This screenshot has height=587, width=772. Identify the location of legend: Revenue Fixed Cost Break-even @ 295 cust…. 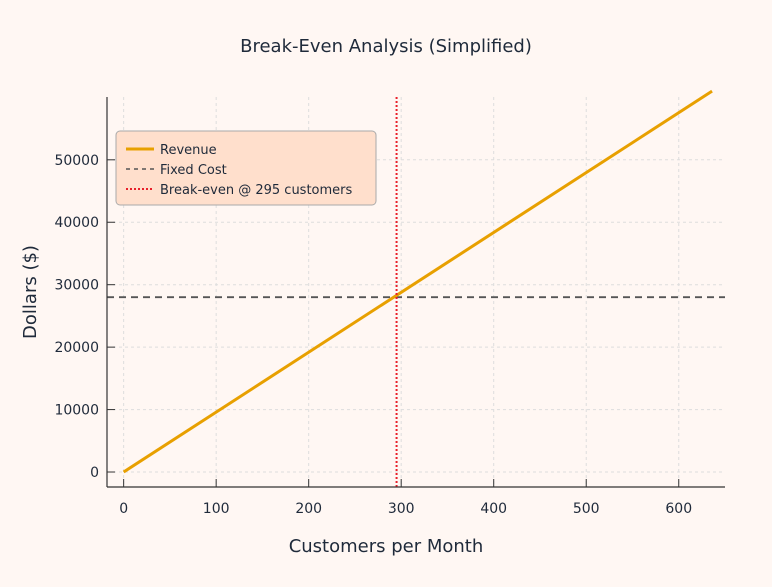
(246, 168).